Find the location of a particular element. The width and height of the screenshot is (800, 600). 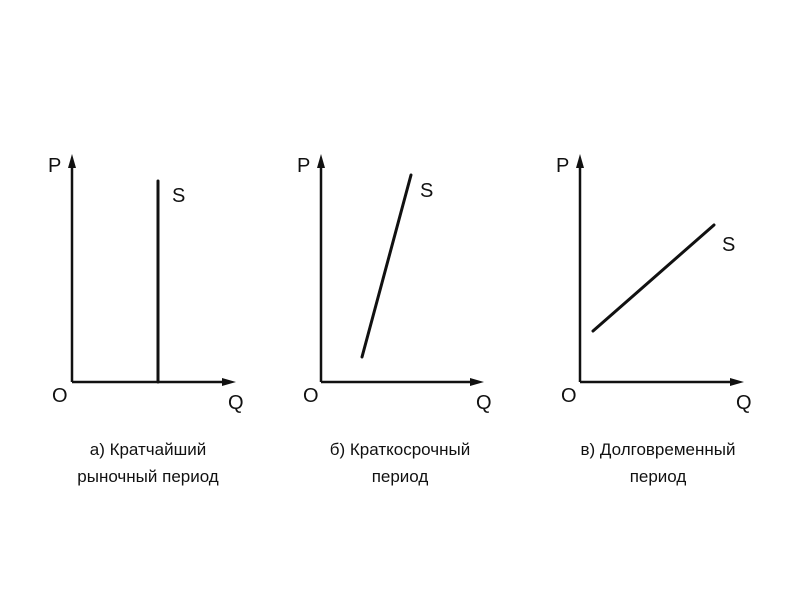

panel-c-x-arrow is located at coordinates (737, 382).